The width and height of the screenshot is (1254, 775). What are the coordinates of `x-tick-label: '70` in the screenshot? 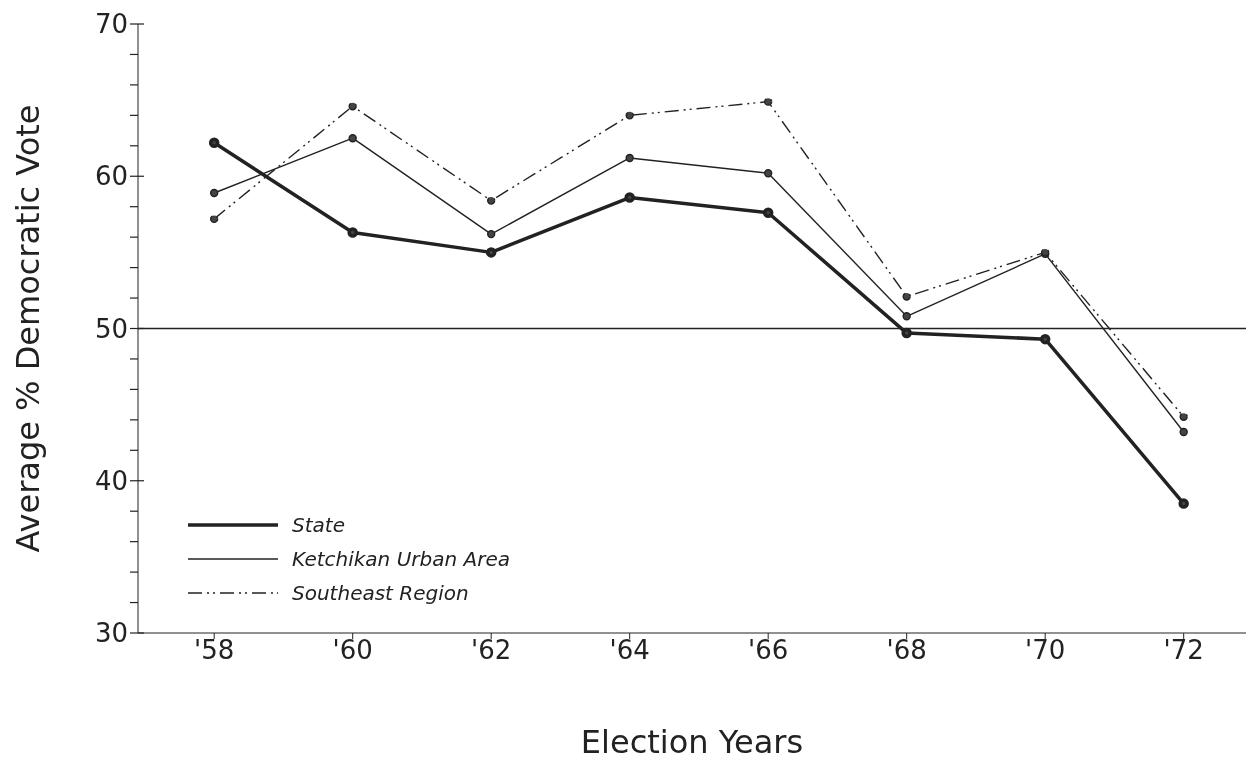 It's located at (1045, 650).